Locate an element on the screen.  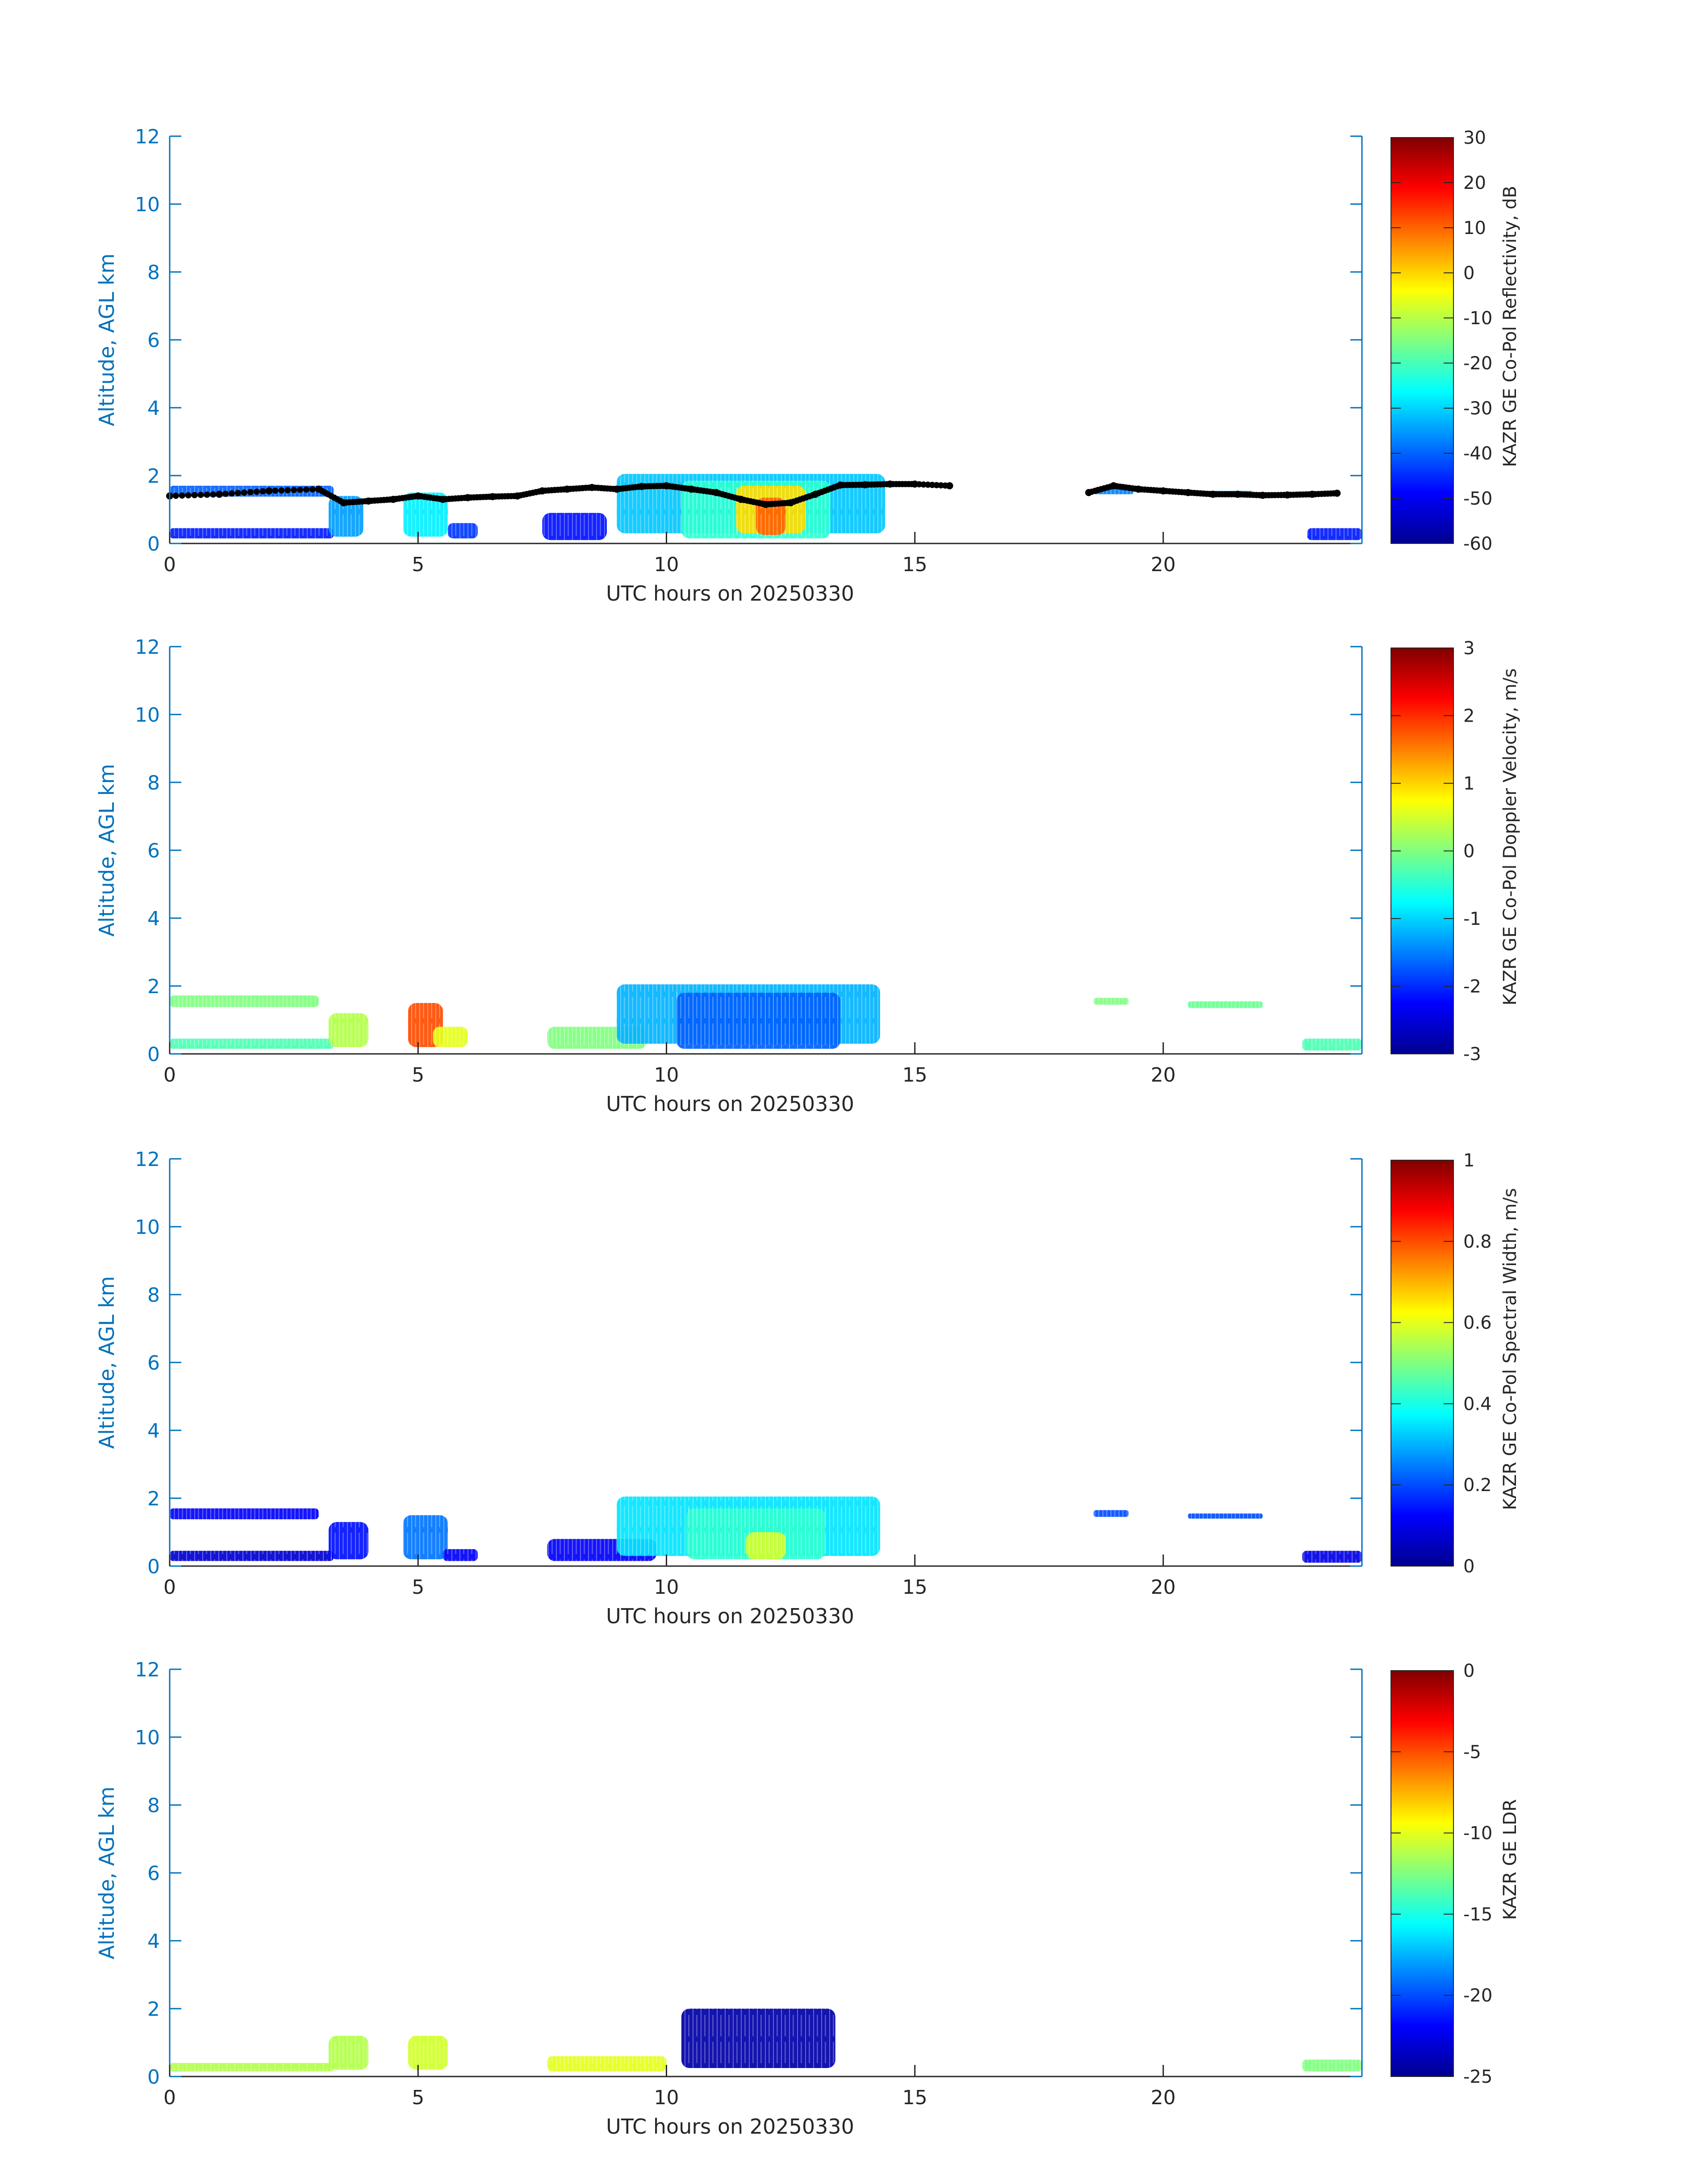
panel-4-echo-layer is located at coordinates (766, 2040).